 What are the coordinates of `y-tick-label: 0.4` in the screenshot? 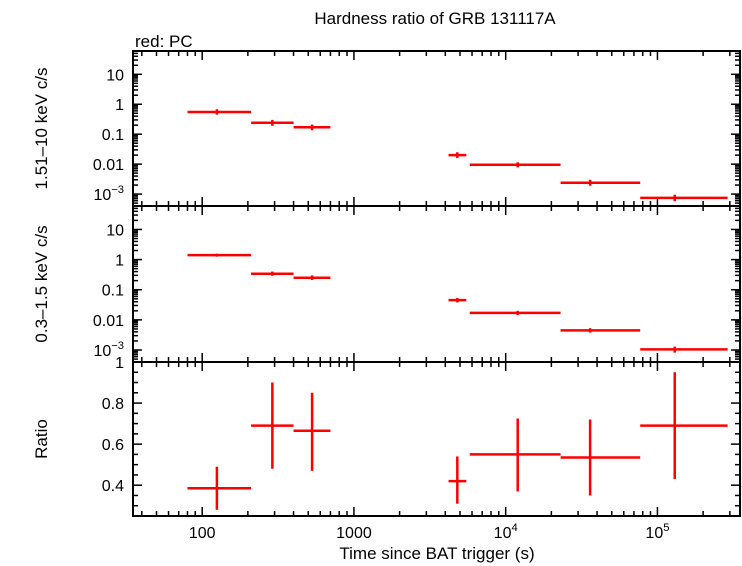 It's located at (113, 486).